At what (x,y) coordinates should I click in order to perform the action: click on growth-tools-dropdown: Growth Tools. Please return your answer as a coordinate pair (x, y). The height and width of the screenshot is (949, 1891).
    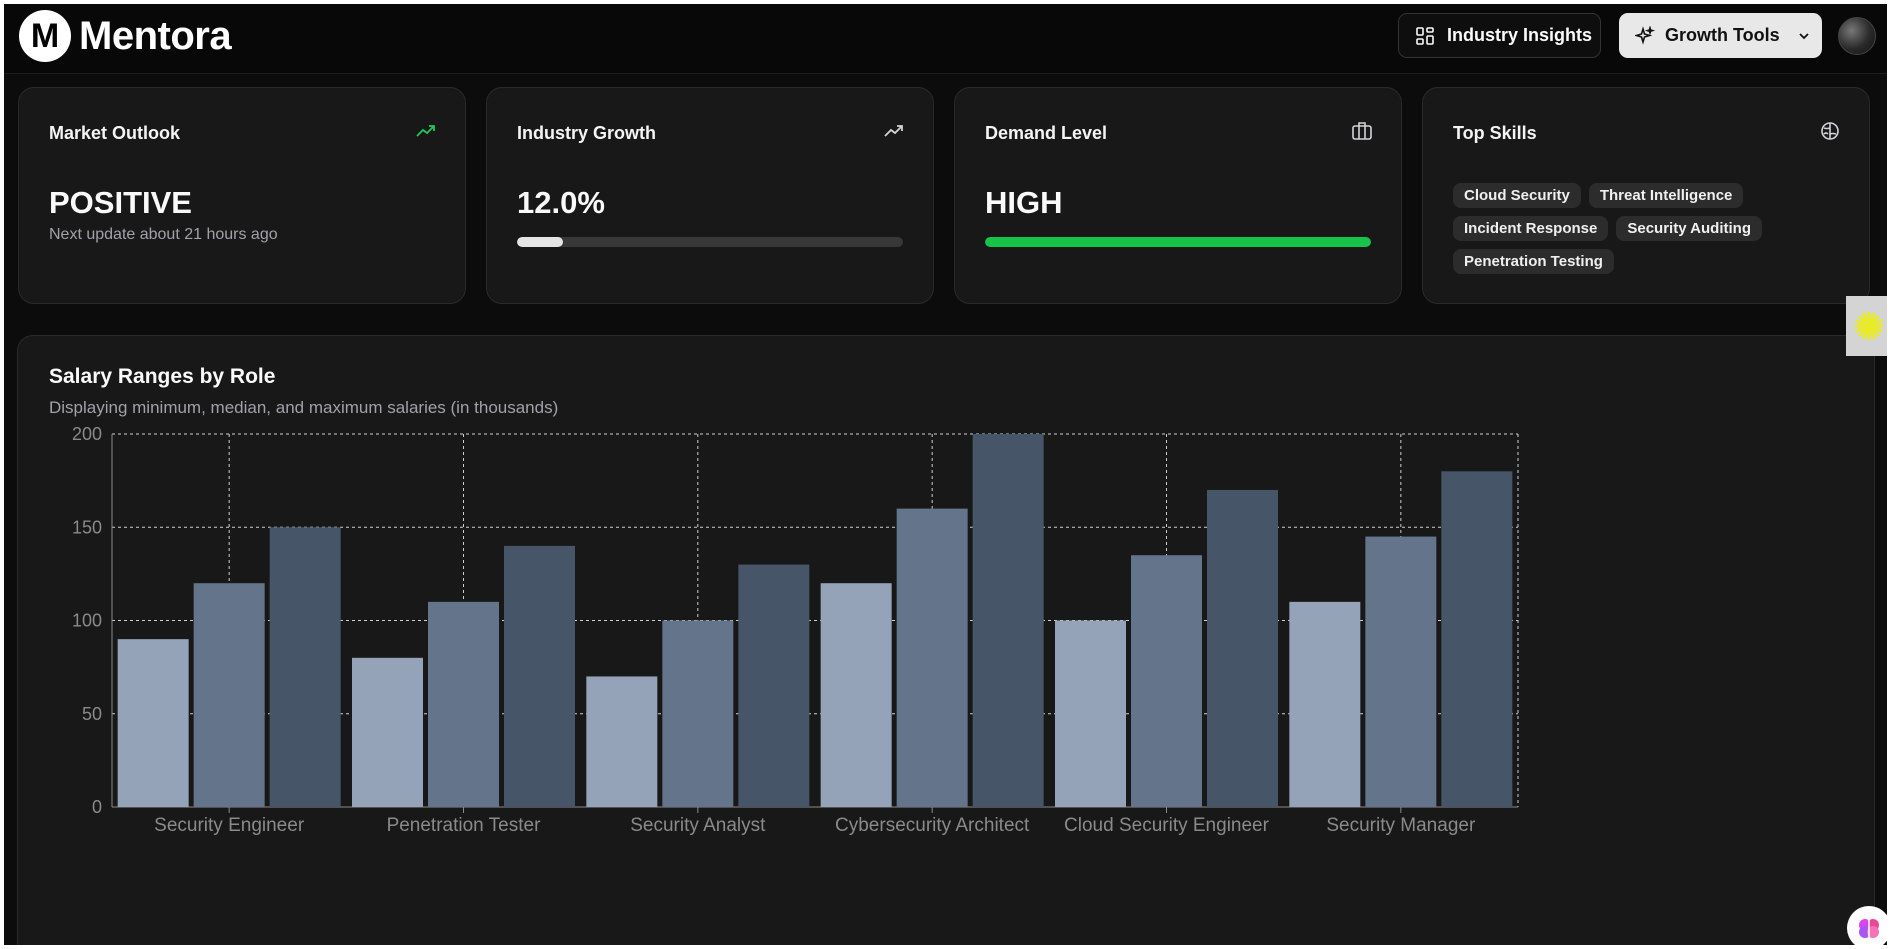
    Looking at the image, I should click on (1720, 35).